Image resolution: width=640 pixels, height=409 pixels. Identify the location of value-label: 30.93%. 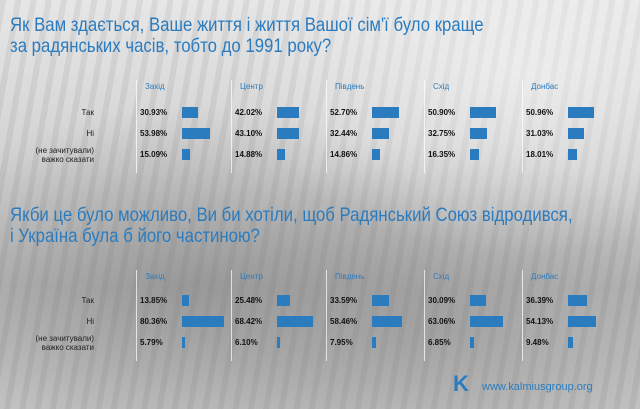
(154, 112).